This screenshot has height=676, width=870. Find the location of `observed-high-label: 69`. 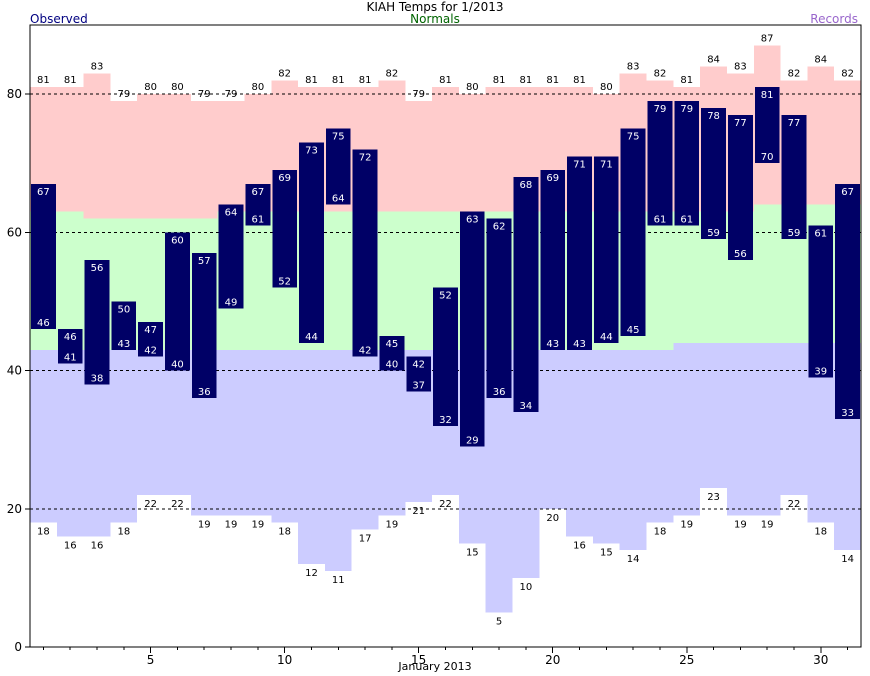

observed-high-label: 69 is located at coordinates (552, 178).